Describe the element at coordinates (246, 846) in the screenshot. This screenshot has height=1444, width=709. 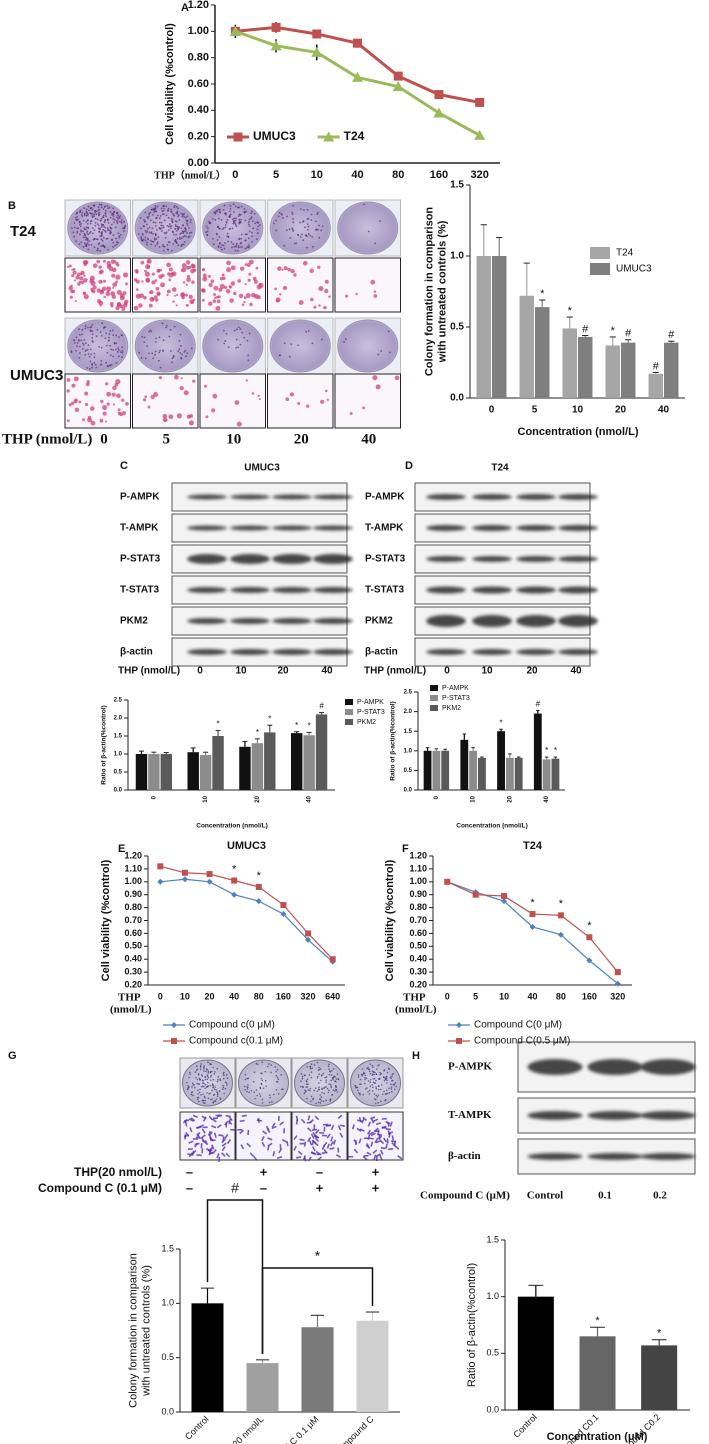
I see `chart-title: UMUC3` at that location.